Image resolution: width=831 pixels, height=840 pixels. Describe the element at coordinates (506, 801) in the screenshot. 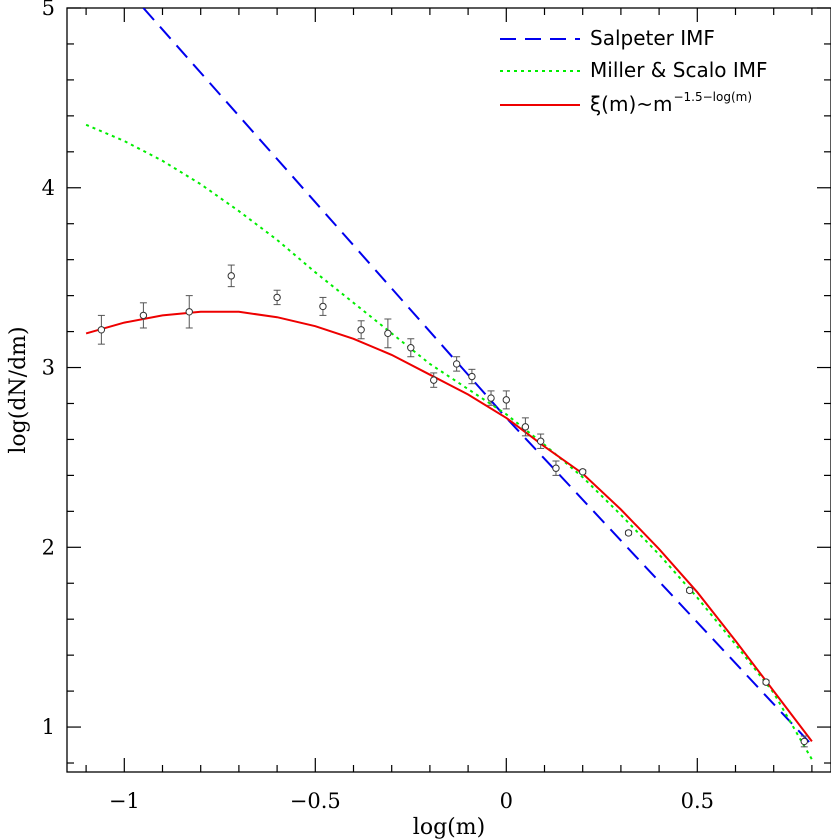

I see `x-tick-label: 0` at that location.